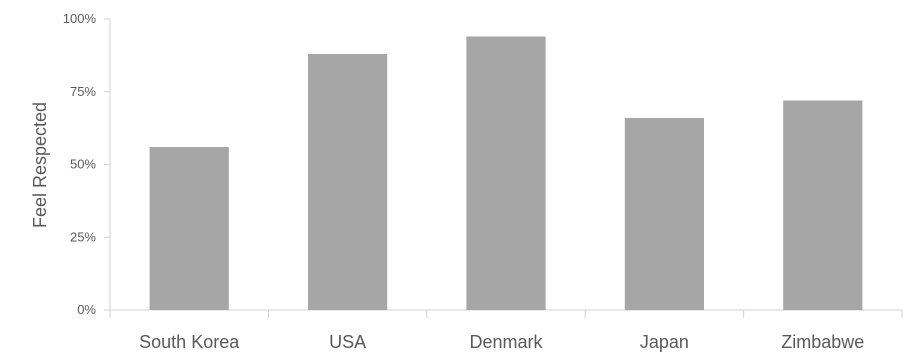  Describe the element at coordinates (83, 164) in the screenshot. I see `y-tick-label: 50%` at that location.